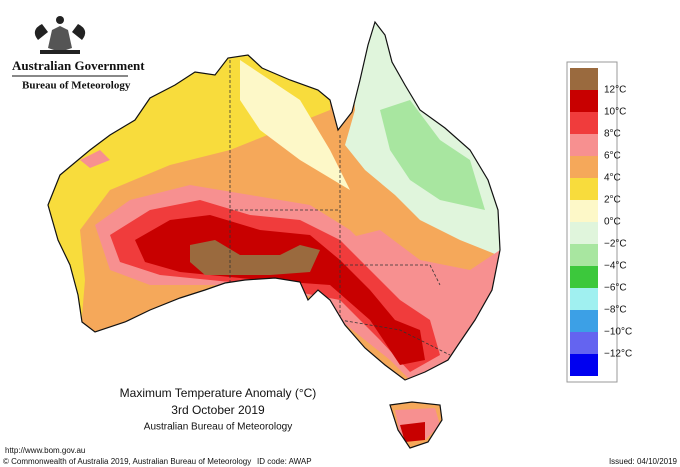 This screenshot has height=467, width=680. I want to click on legend-label: 10°C, so click(615, 112).